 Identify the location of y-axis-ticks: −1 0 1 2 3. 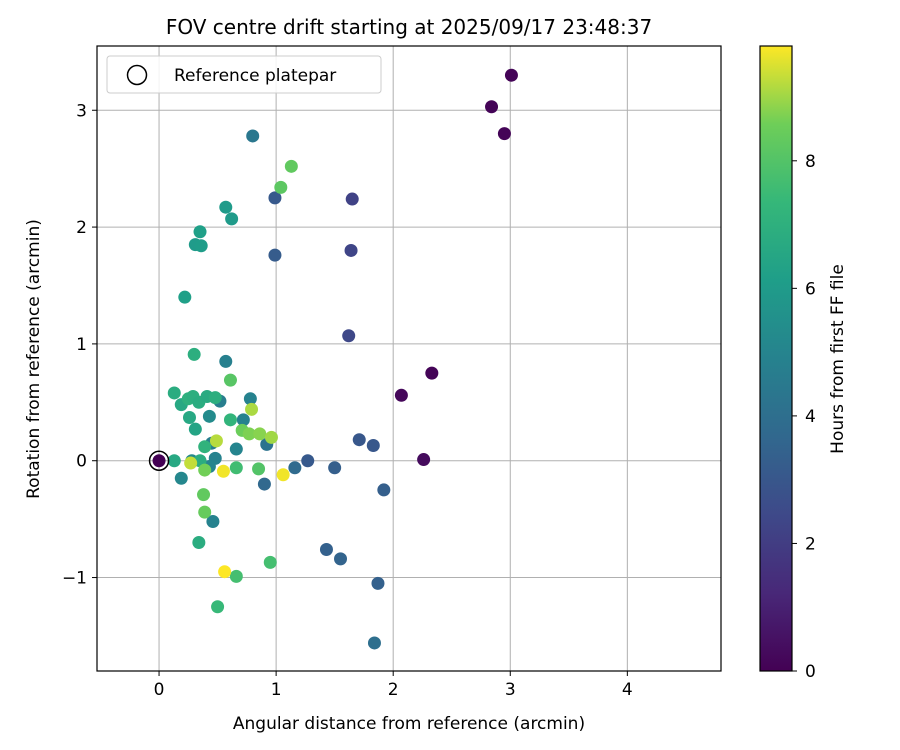
(79, 345).